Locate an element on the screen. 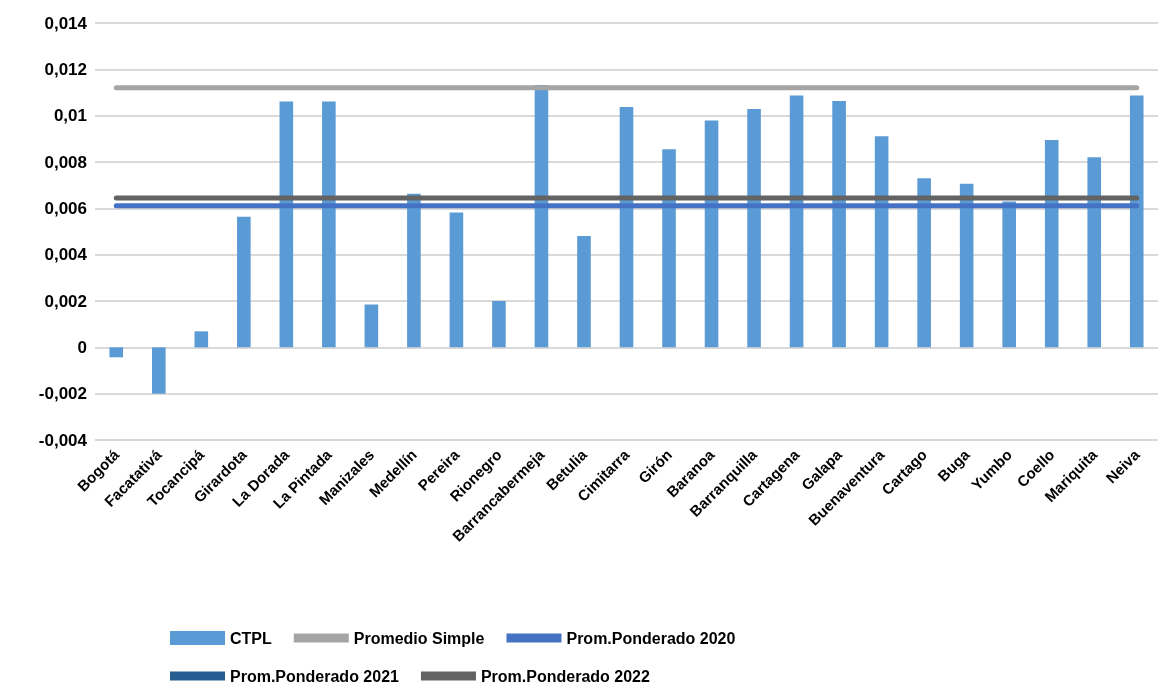 Image resolution: width=1164 pixels, height=689 pixels. y-tick-label: 0,01 is located at coordinates (70, 116).